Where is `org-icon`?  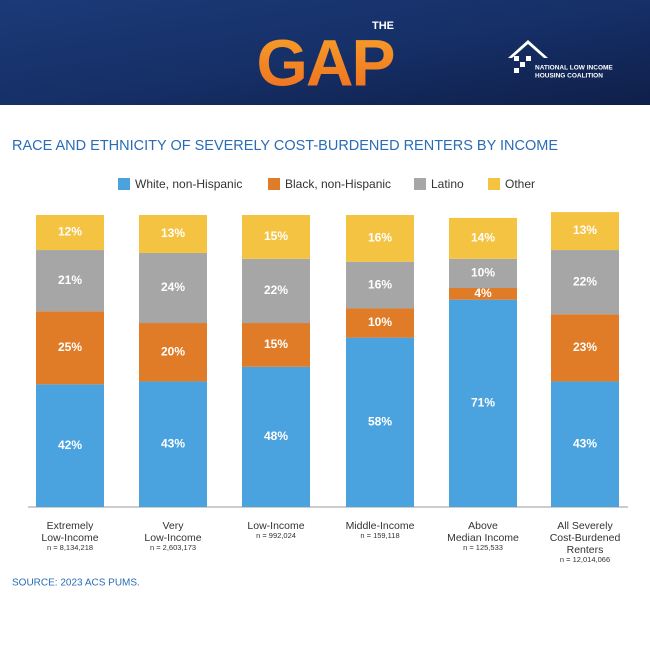 org-icon is located at coordinates (528, 56).